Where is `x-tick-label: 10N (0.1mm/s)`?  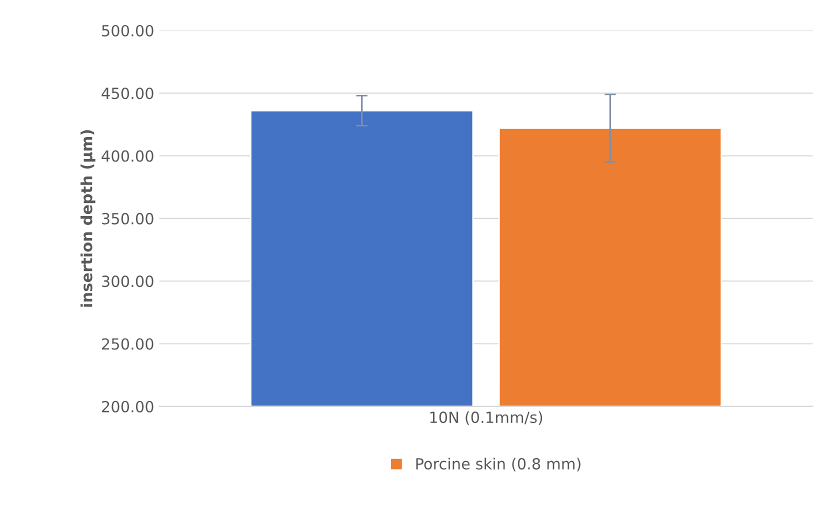 x-tick-label: 10N (0.1mm/s) is located at coordinates (486, 418).